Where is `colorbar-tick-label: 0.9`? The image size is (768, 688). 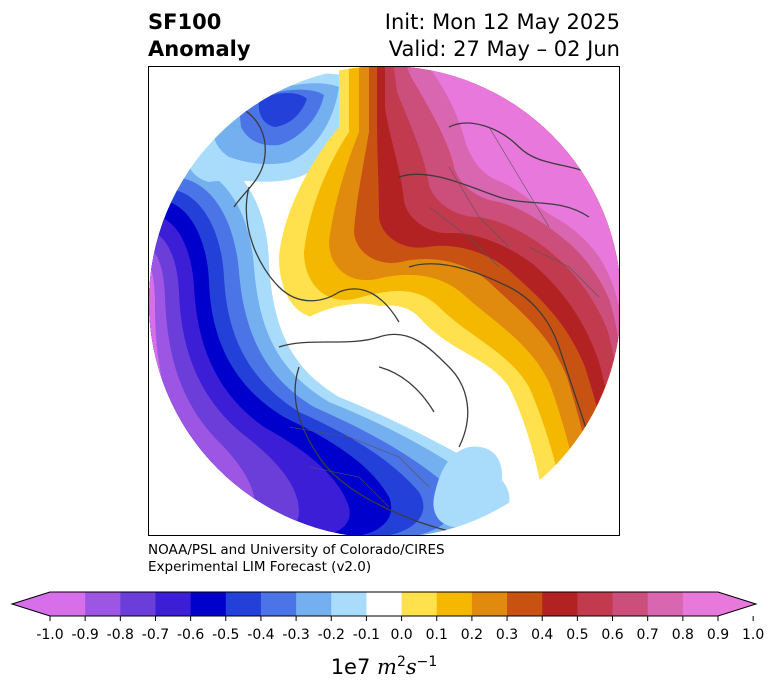
colorbar-tick-label: 0.9 is located at coordinates (718, 635).